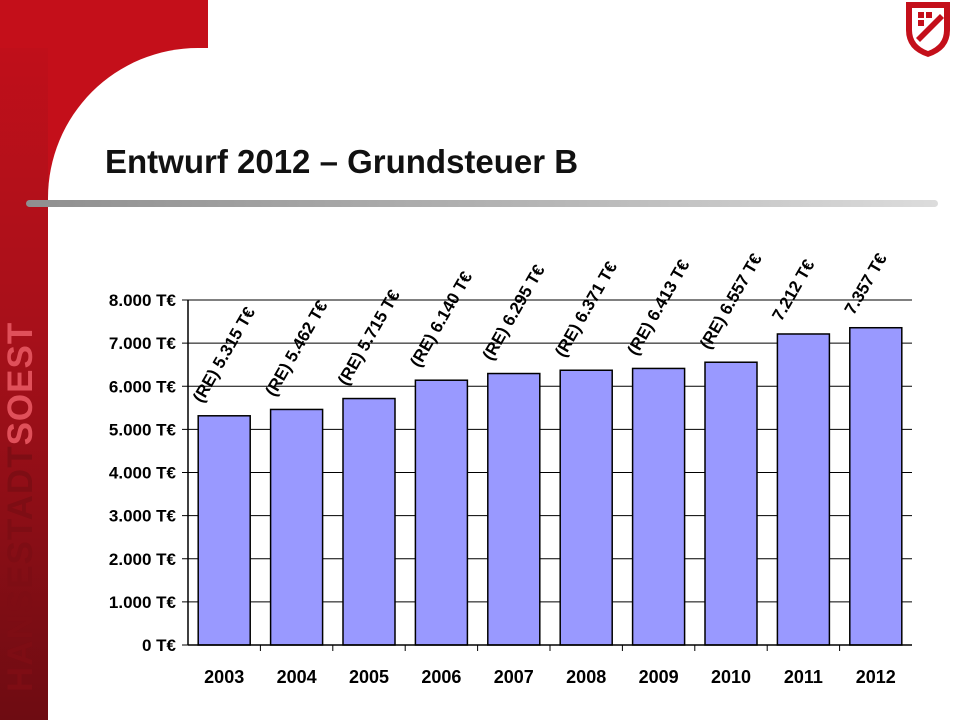 The height and width of the screenshot is (720, 960). I want to click on y-tick-label: 3.000 T€, so click(143, 516).